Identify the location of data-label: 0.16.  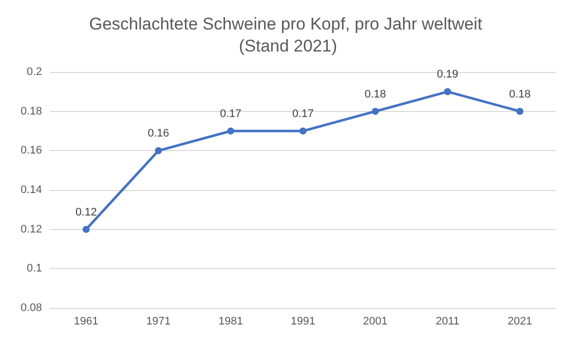
(159, 134).